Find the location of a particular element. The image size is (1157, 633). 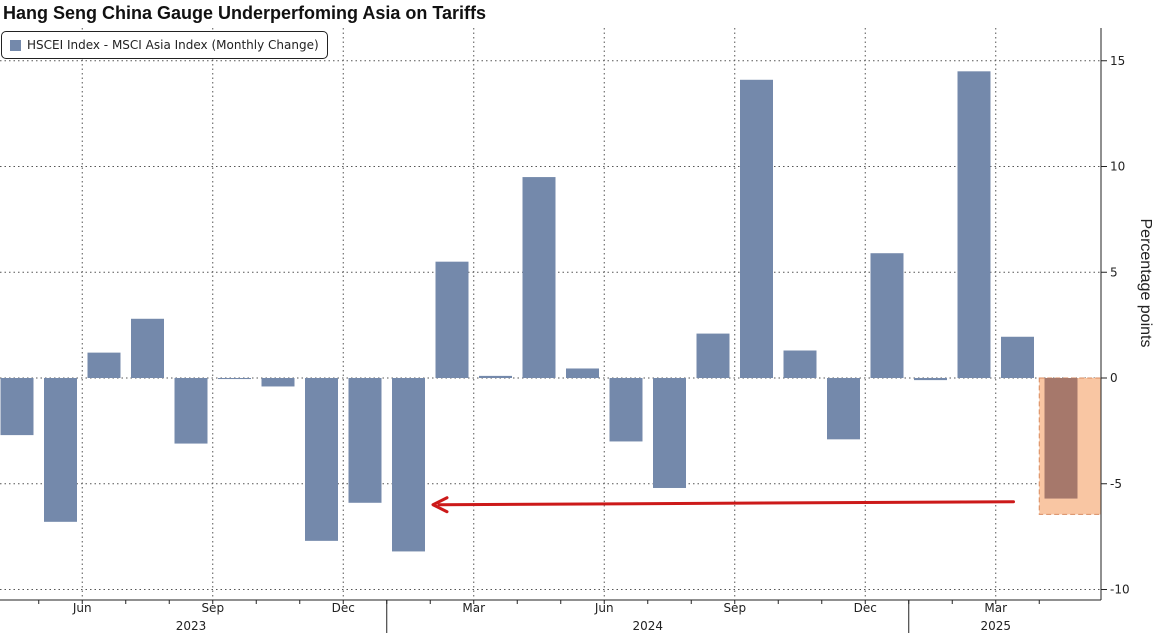

y-tick-label: 15 is located at coordinates (1117, 61).